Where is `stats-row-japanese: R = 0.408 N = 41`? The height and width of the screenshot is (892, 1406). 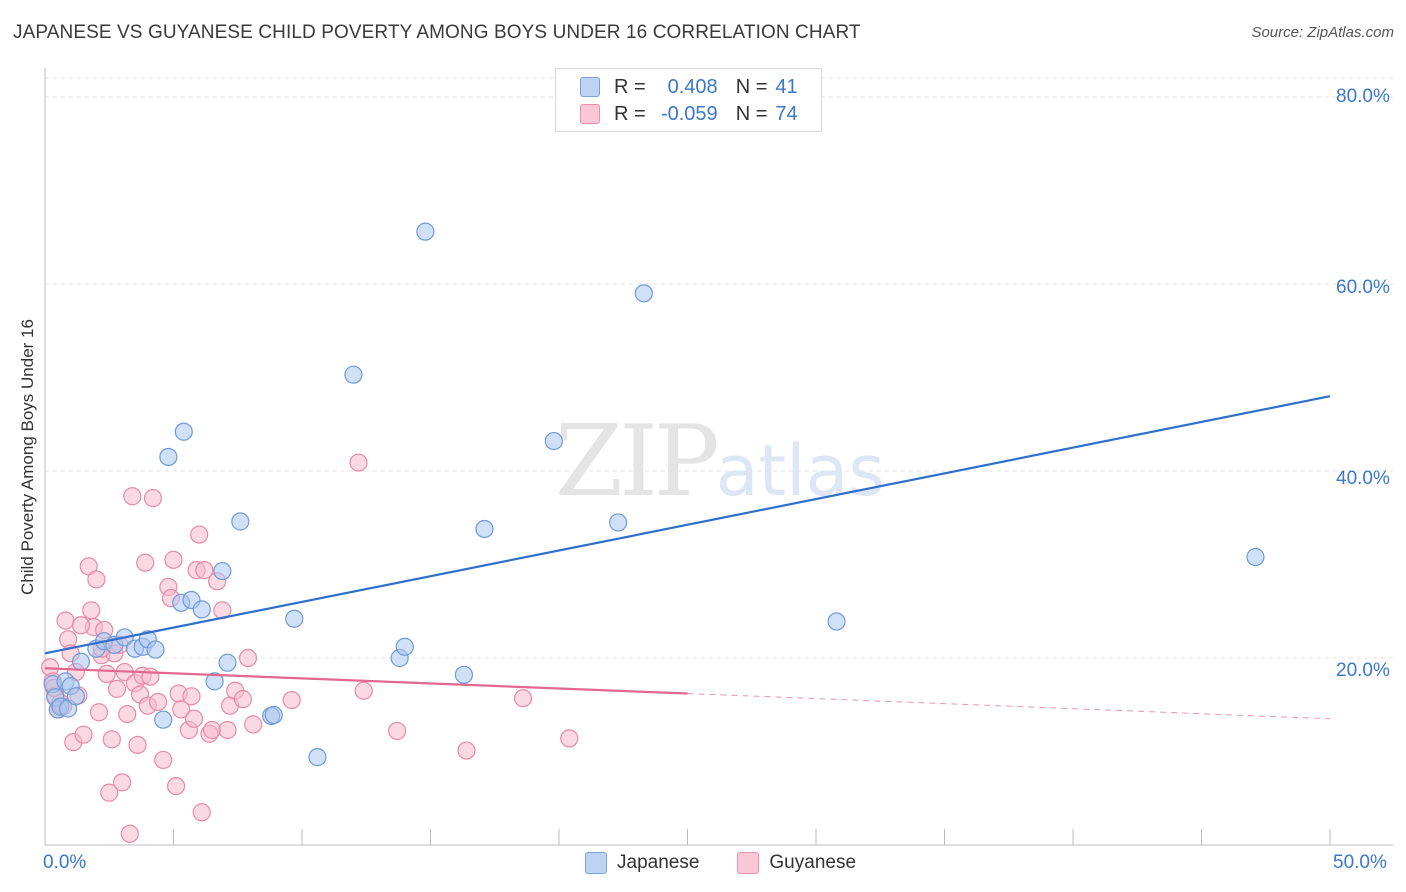
stats-row-japanese: R = 0.408 N = 41 is located at coordinates (689, 87).